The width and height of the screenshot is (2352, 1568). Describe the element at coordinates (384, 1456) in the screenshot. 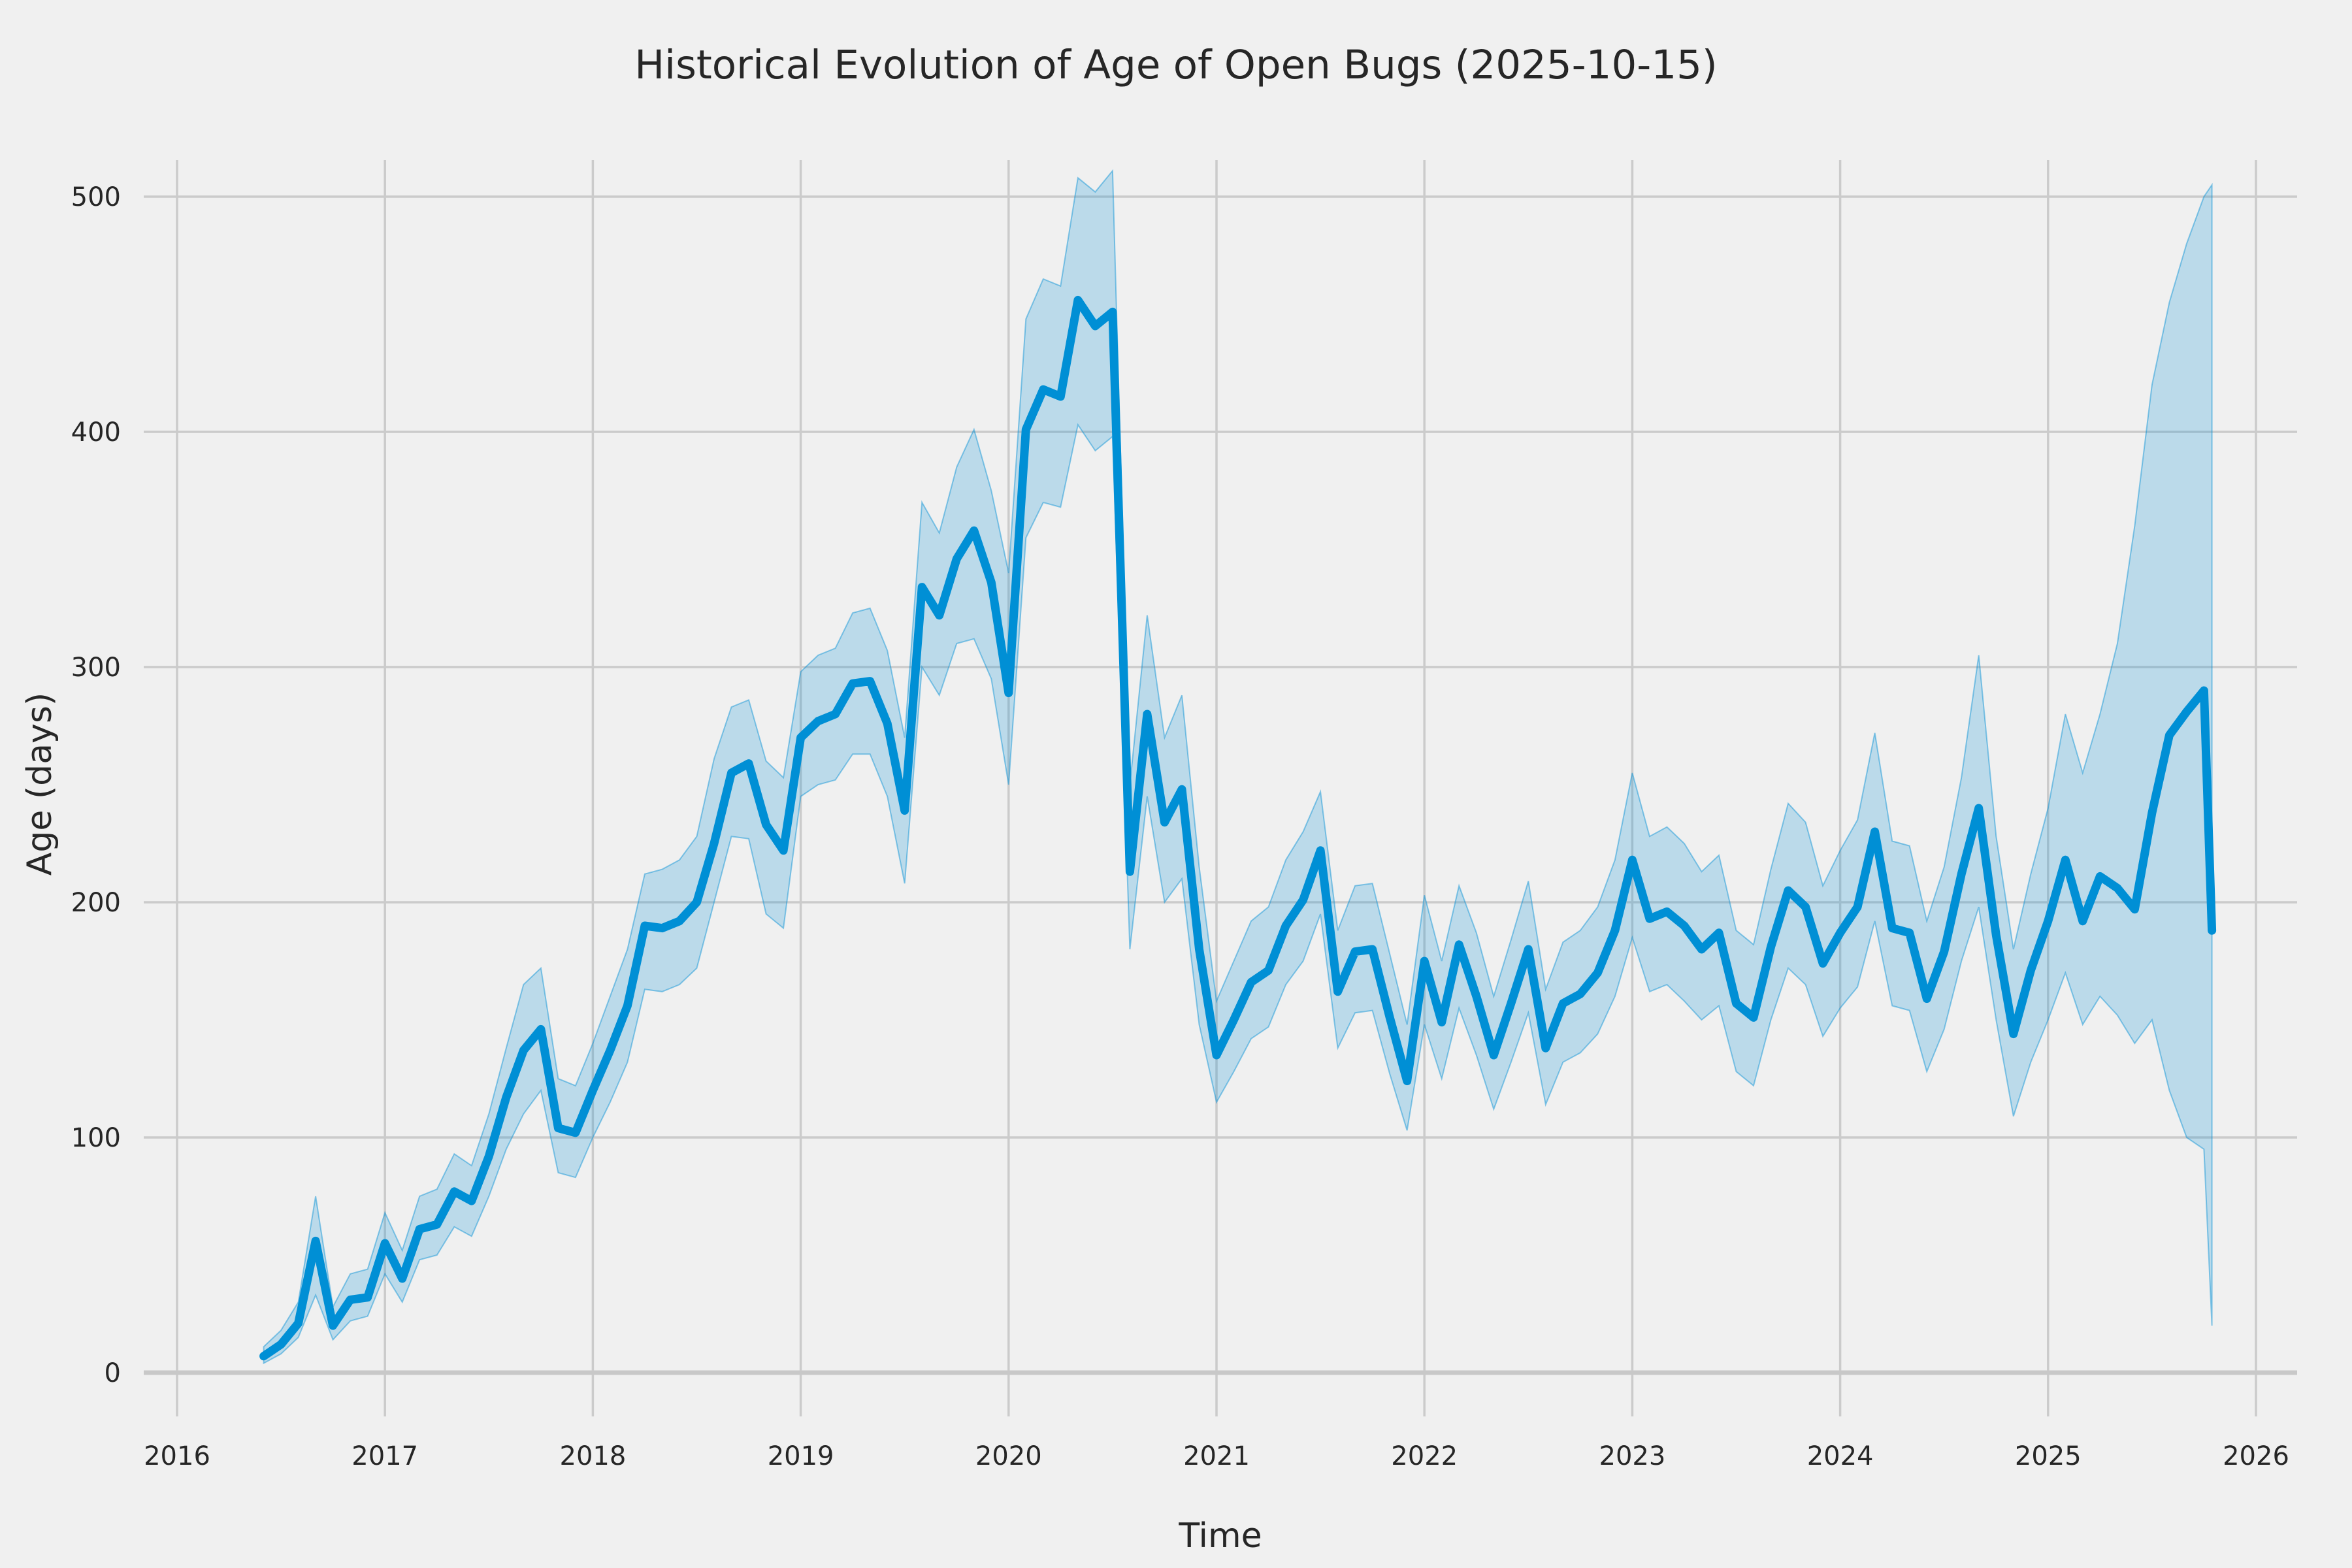

I see `x-tick-label: 2017` at that location.